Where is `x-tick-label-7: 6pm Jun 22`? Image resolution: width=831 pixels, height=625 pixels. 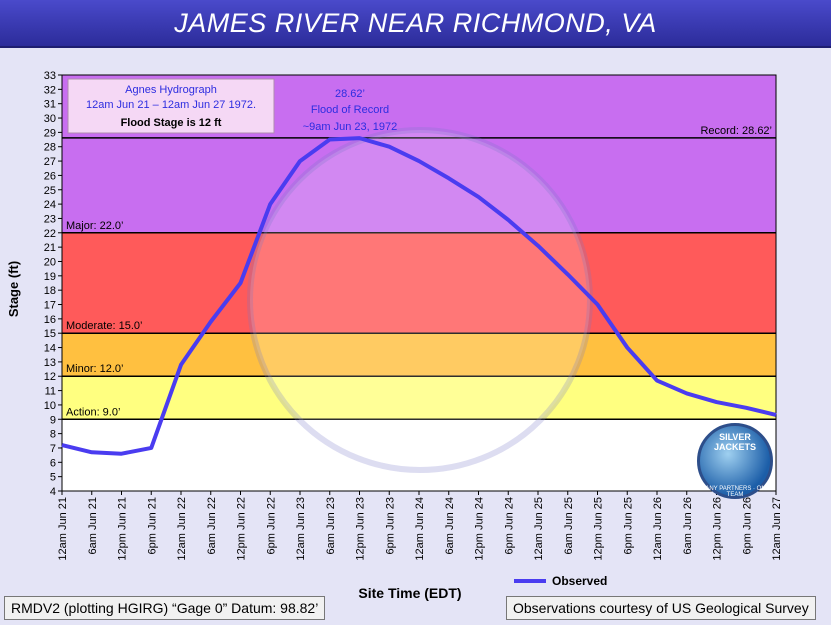
x-tick-label-7: 6pm Jun 22 is located at coordinates (271, 525).